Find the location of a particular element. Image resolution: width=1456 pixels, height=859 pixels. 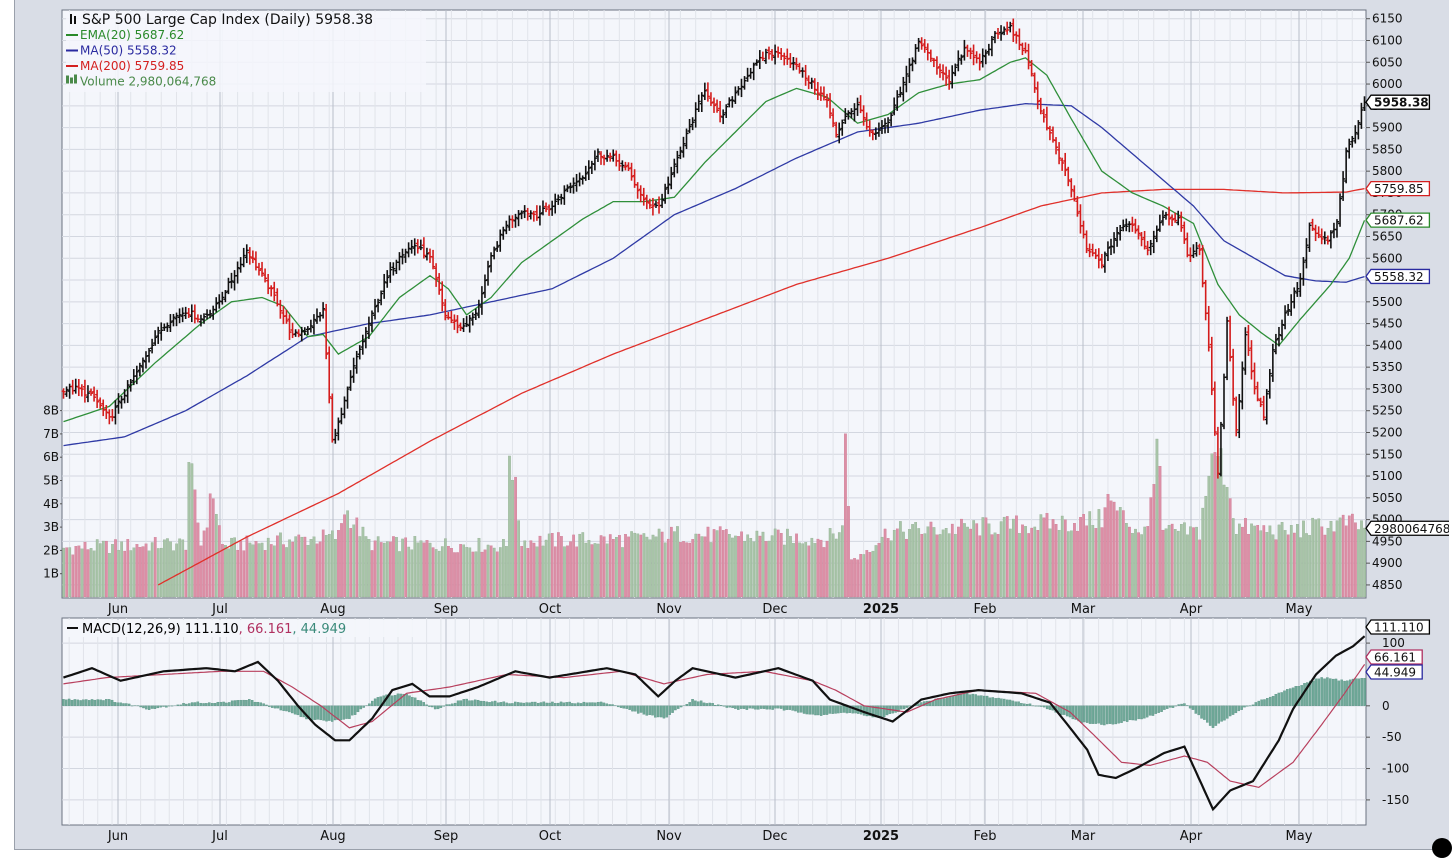

volume-tick-label: 6B is located at coordinates (51, 457).